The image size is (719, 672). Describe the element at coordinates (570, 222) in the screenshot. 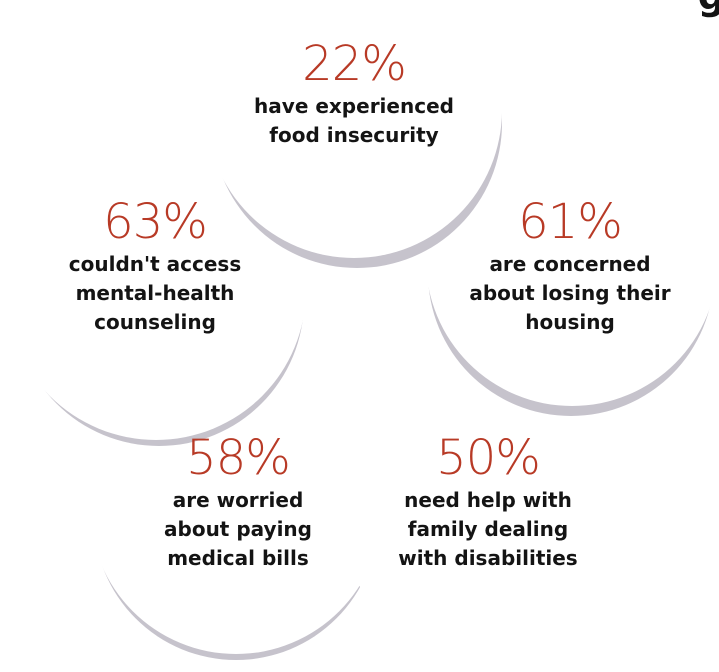

I see `stat-percent: 61%` at that location.